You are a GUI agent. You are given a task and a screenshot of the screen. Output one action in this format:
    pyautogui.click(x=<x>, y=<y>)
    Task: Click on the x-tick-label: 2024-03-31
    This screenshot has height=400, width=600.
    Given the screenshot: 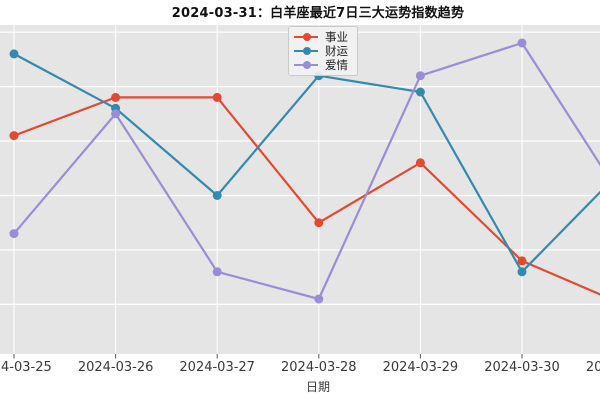 What is the action you would take?
    pyautogui.click(x=592, y=367)
    